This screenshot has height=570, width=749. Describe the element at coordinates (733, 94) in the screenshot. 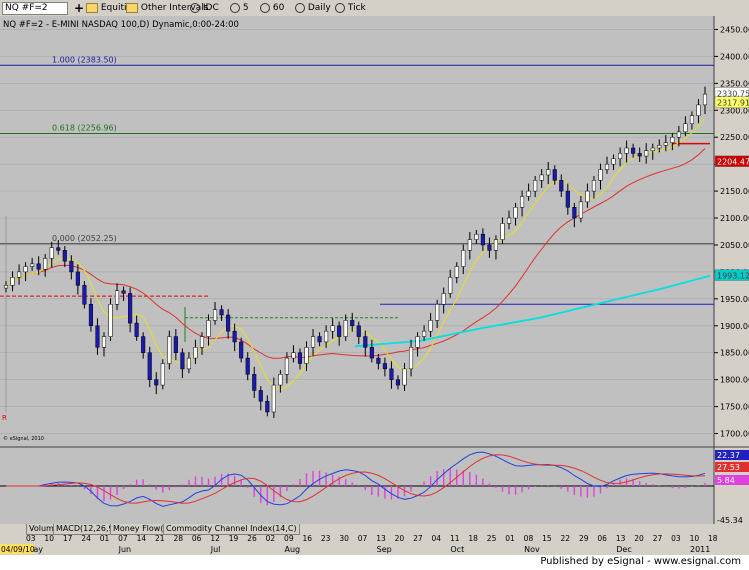

I see `price-badge-label: 2330.75` at that location.